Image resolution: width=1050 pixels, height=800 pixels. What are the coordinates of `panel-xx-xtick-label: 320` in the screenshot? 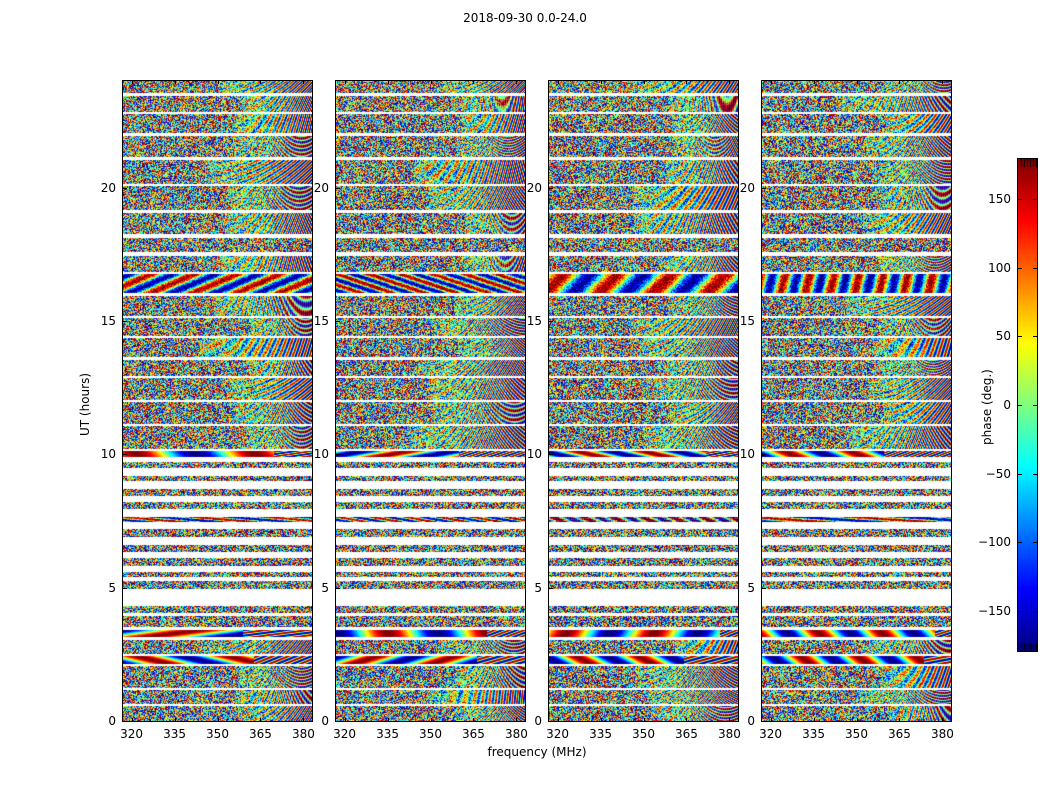 It's located at (132, 734).